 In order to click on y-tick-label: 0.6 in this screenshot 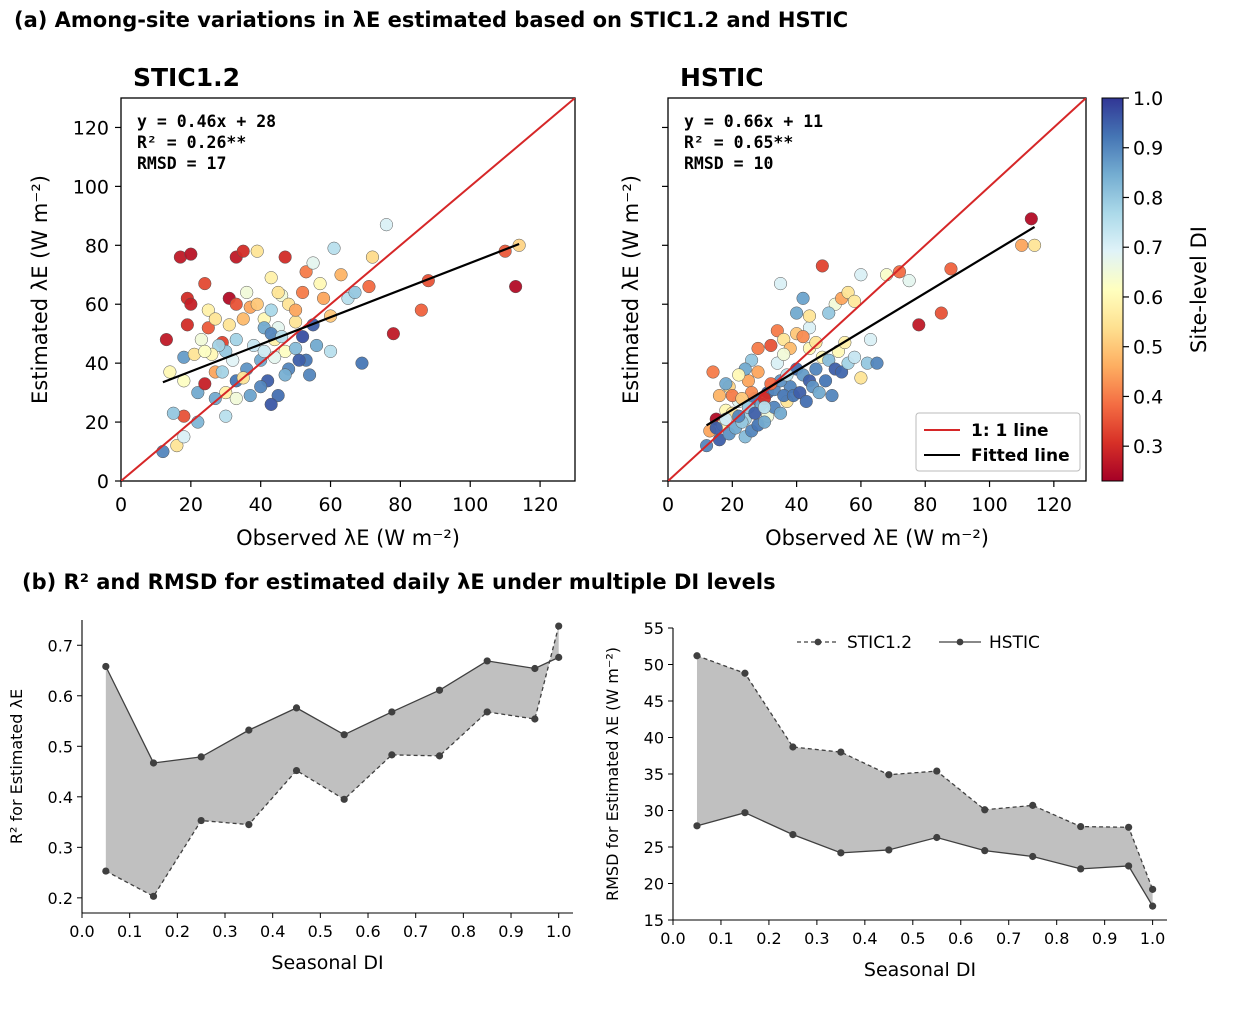, I will do `click(60, 696)`.